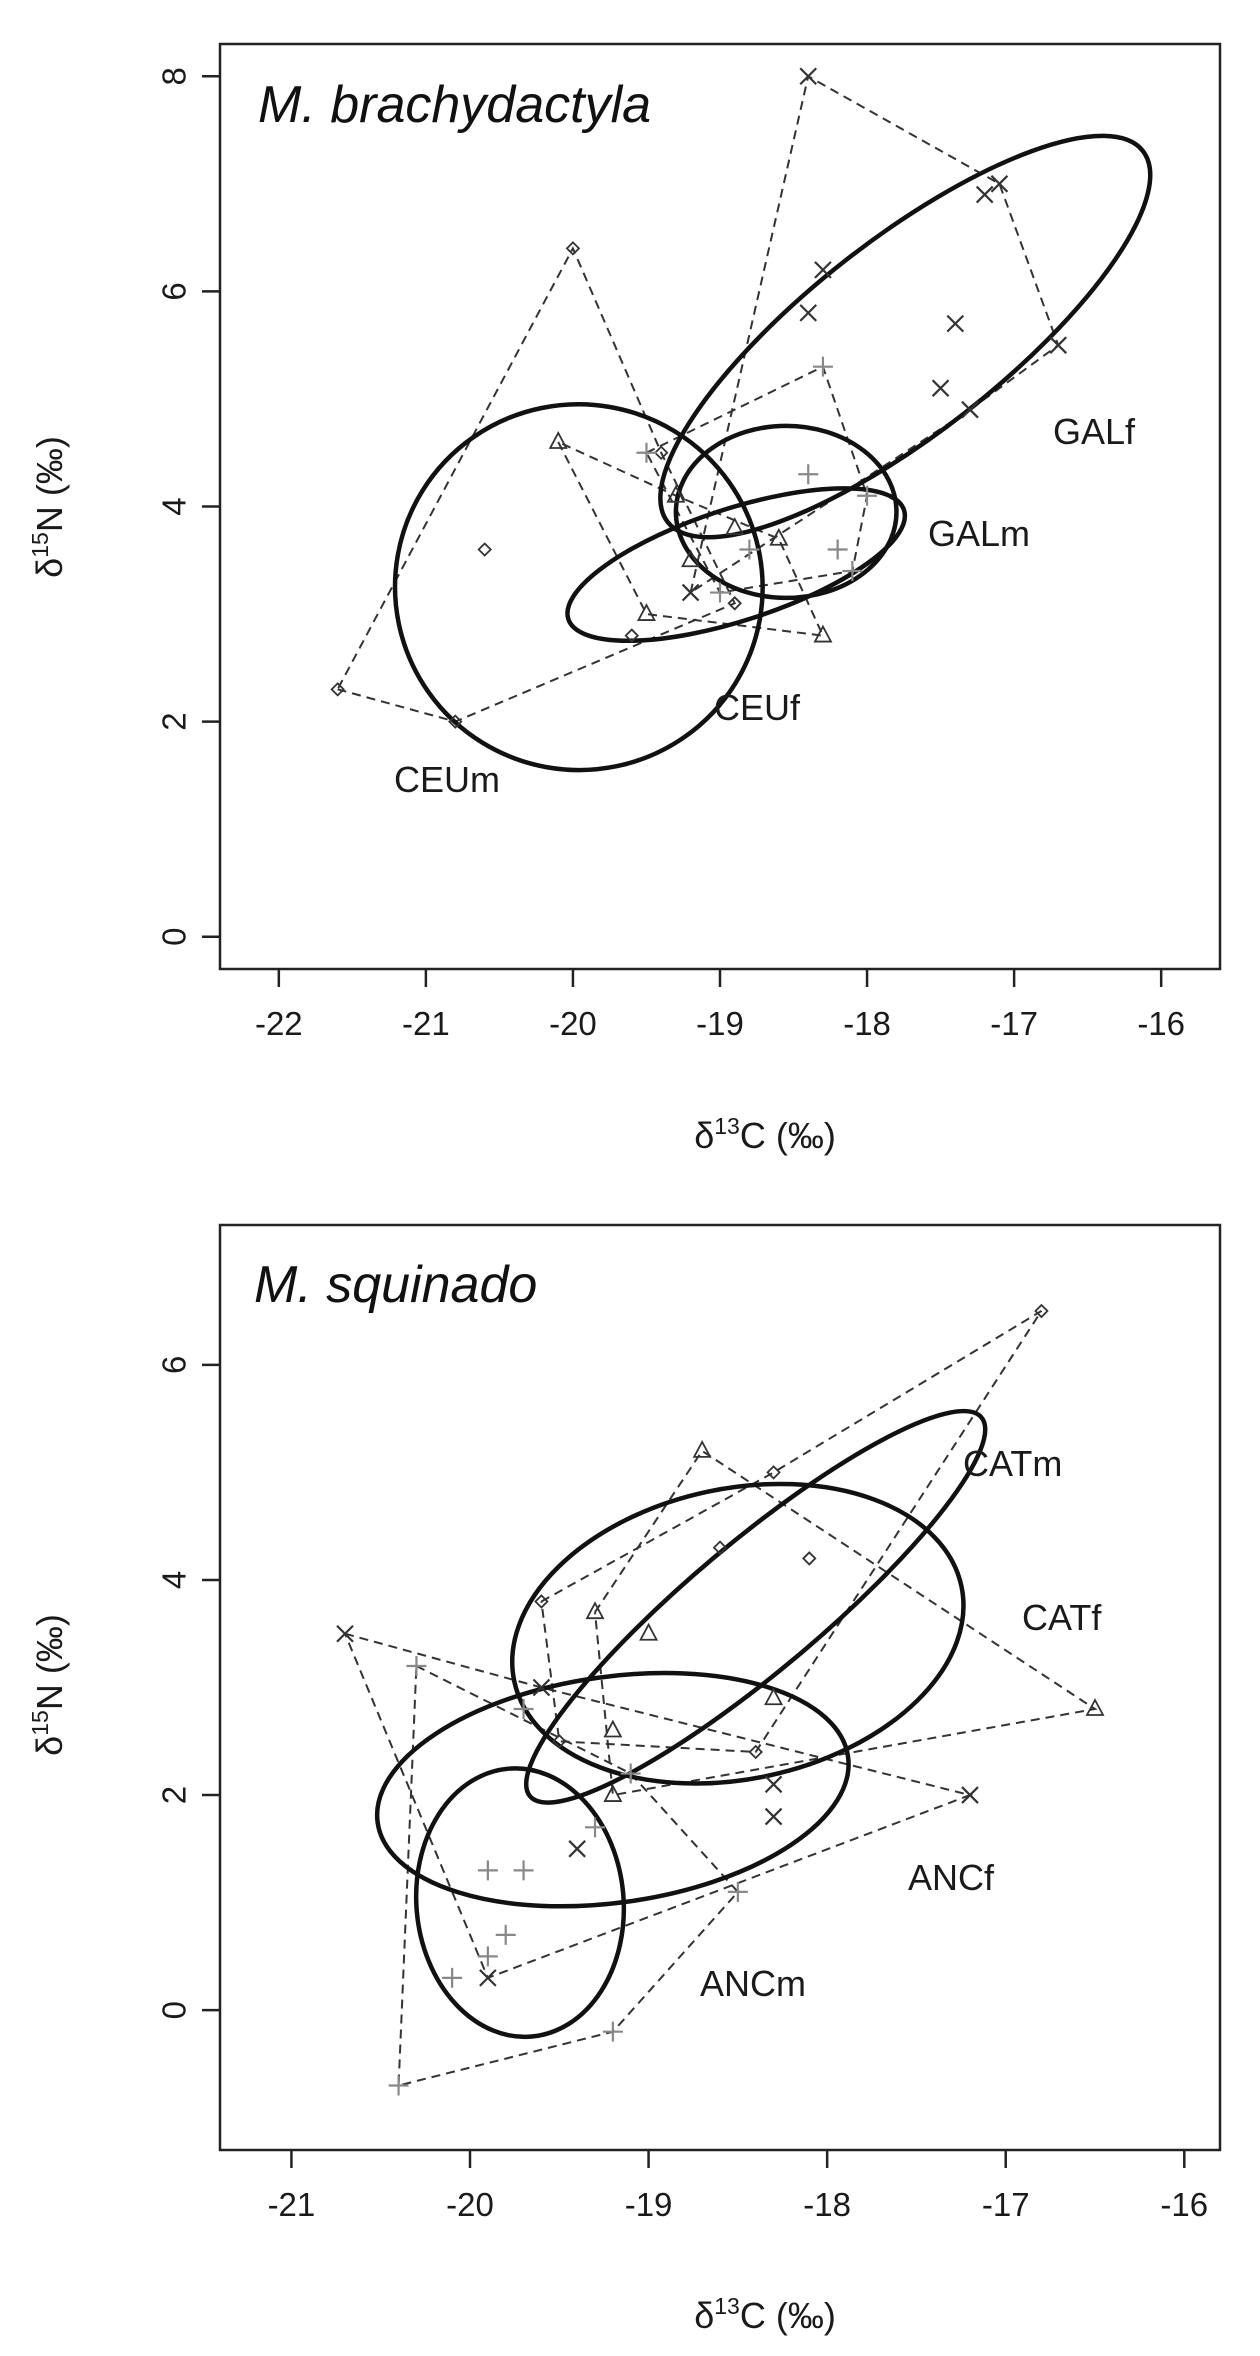  Describe the element at coordinates (188, 1687) in the screenshot. I see `y-axis-ticks: 0 2 4 6` at that location.